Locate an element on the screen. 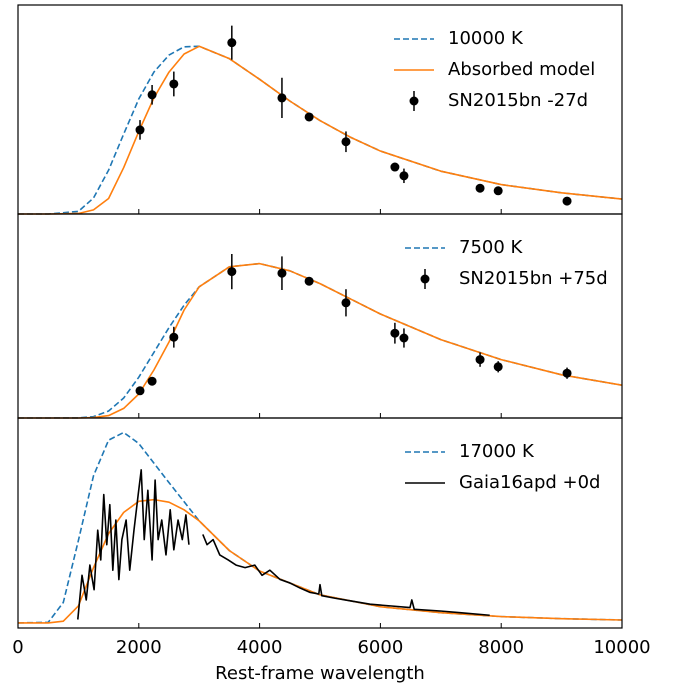 This screenshot has width=678, height=690. legend-label: 7500 K is located at coordinates (491, 247).